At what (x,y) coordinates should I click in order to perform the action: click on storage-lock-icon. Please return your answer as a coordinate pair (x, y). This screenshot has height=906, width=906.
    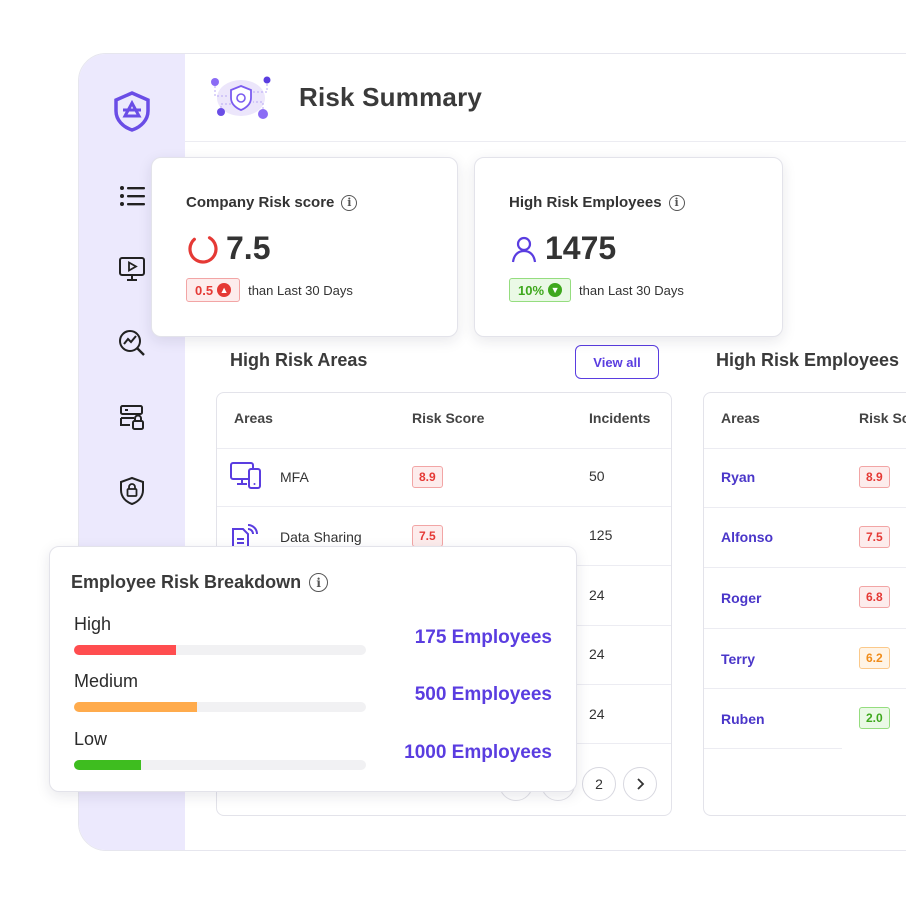
    Looking at the image, I should click on (132, 417).